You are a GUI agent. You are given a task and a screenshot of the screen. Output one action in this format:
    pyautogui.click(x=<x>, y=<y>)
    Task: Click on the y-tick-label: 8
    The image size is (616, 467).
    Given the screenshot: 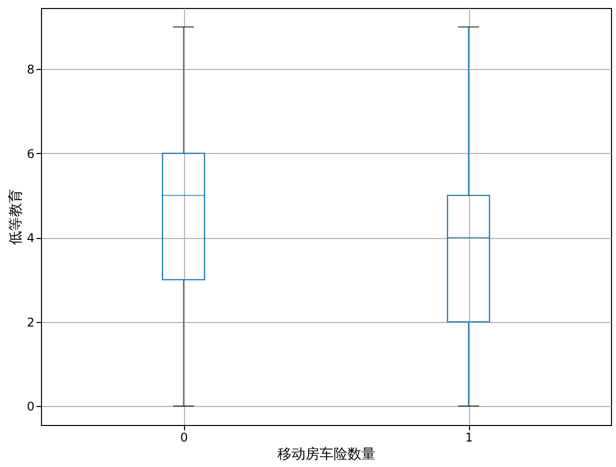 What is the action you would take?
    pyautogui.click(x=30, y=69)
    